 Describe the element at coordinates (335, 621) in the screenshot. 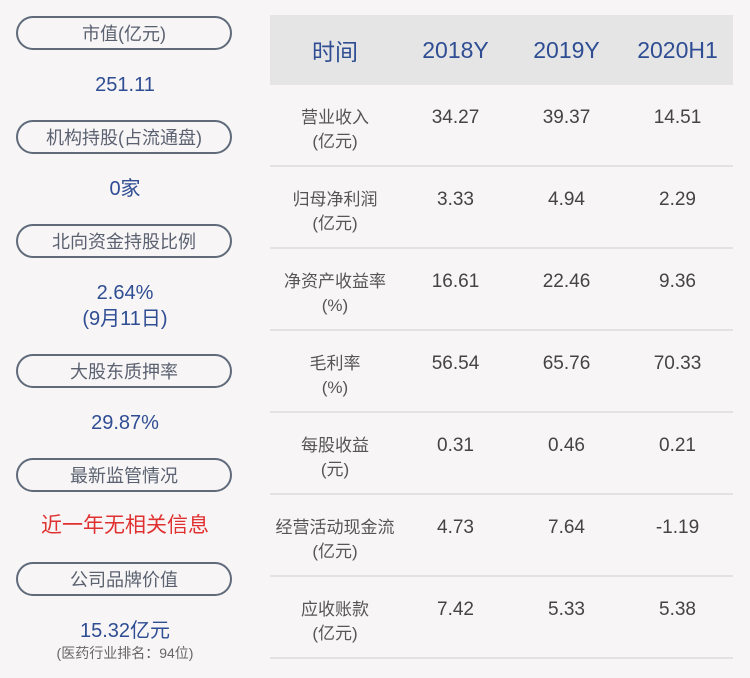

I see `metric-label: 应收账款 (亿元)` at that location.